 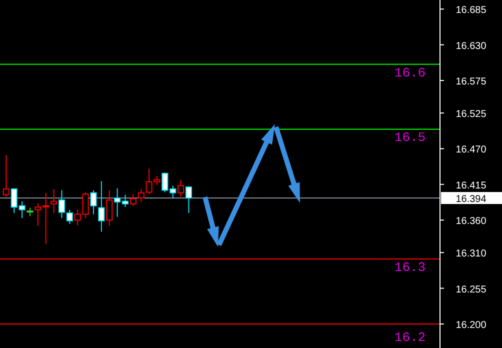 I want to click on ref-line-label: 16.6, so click(x=410, y=72).